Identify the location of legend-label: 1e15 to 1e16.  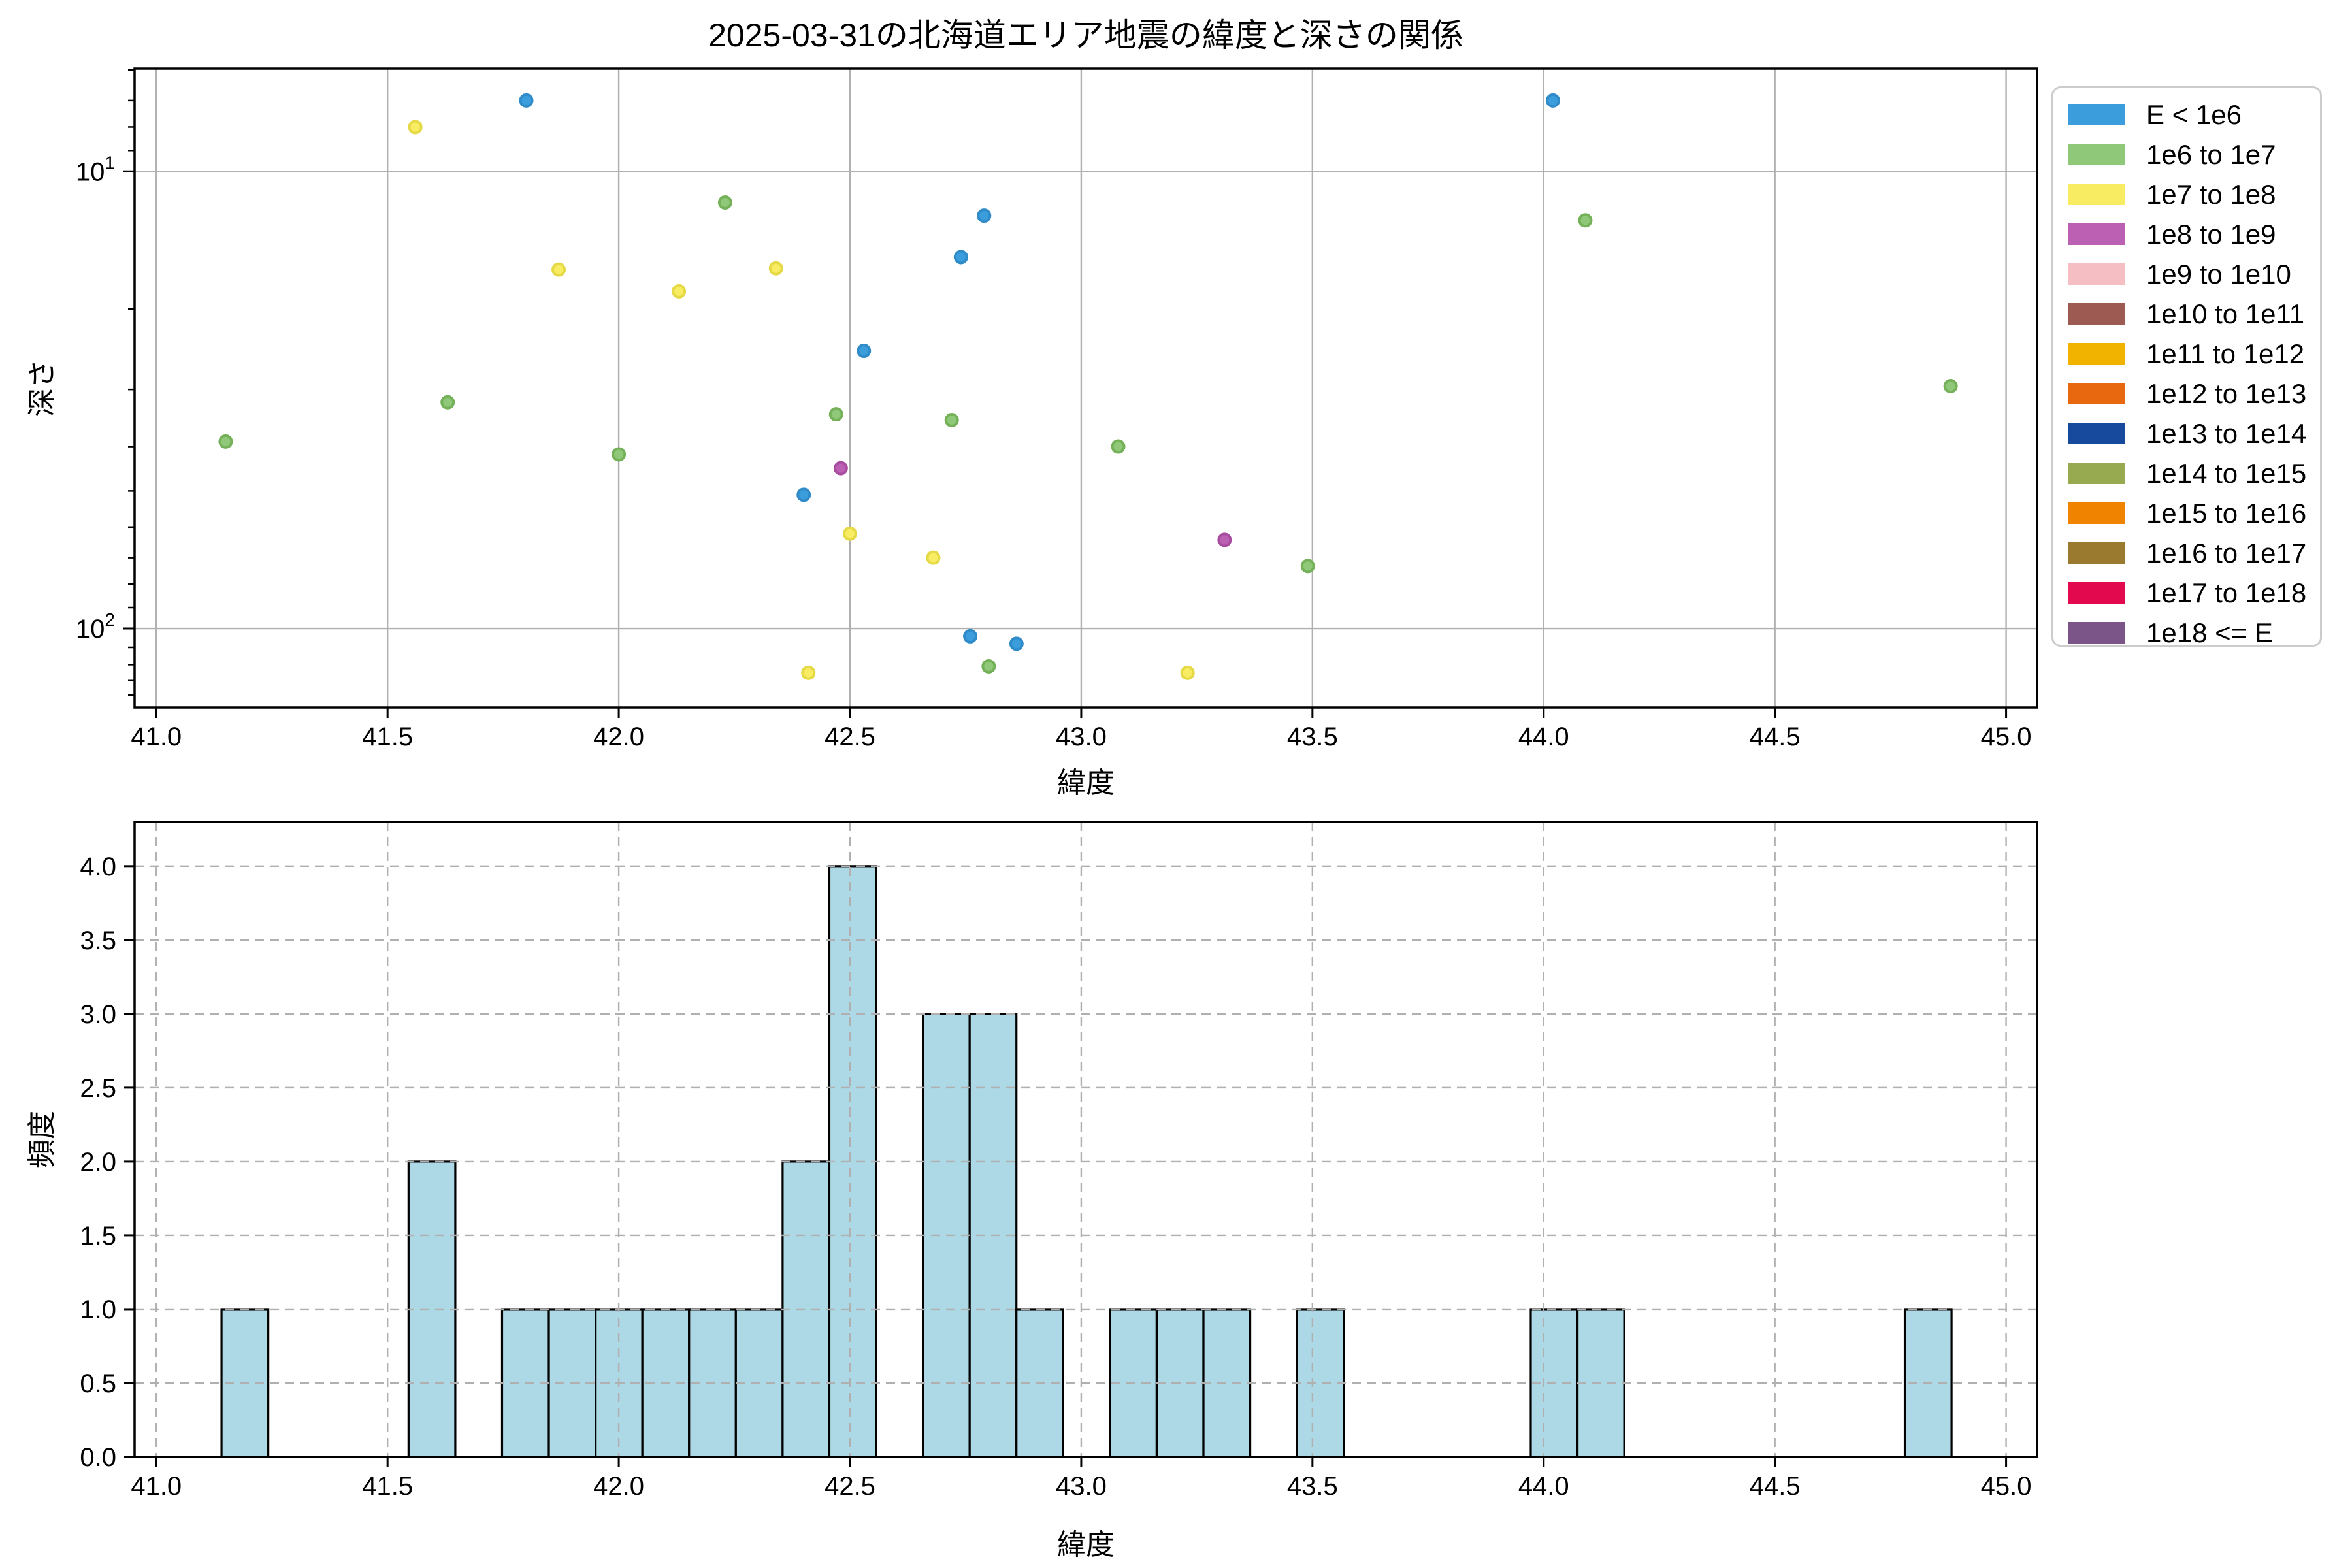
(2226, 513).